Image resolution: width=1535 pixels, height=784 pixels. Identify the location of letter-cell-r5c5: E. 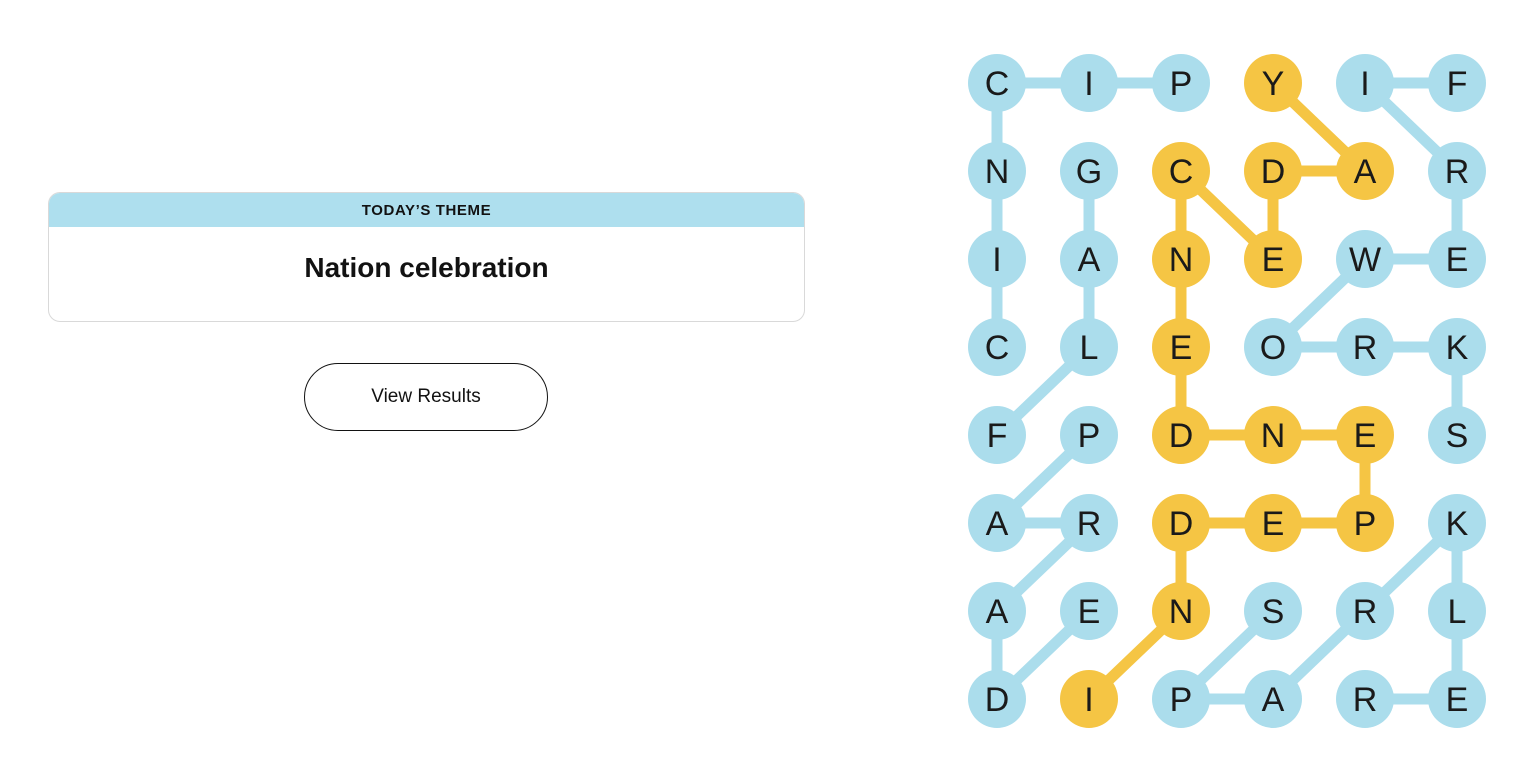
(1365, 435).